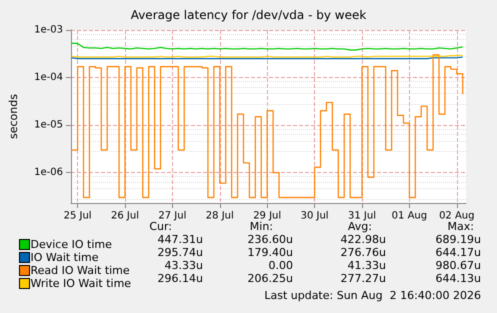 The width and height of the screenshot is (497, 313). I want to click on text: 43.33u, so click(184, 265).